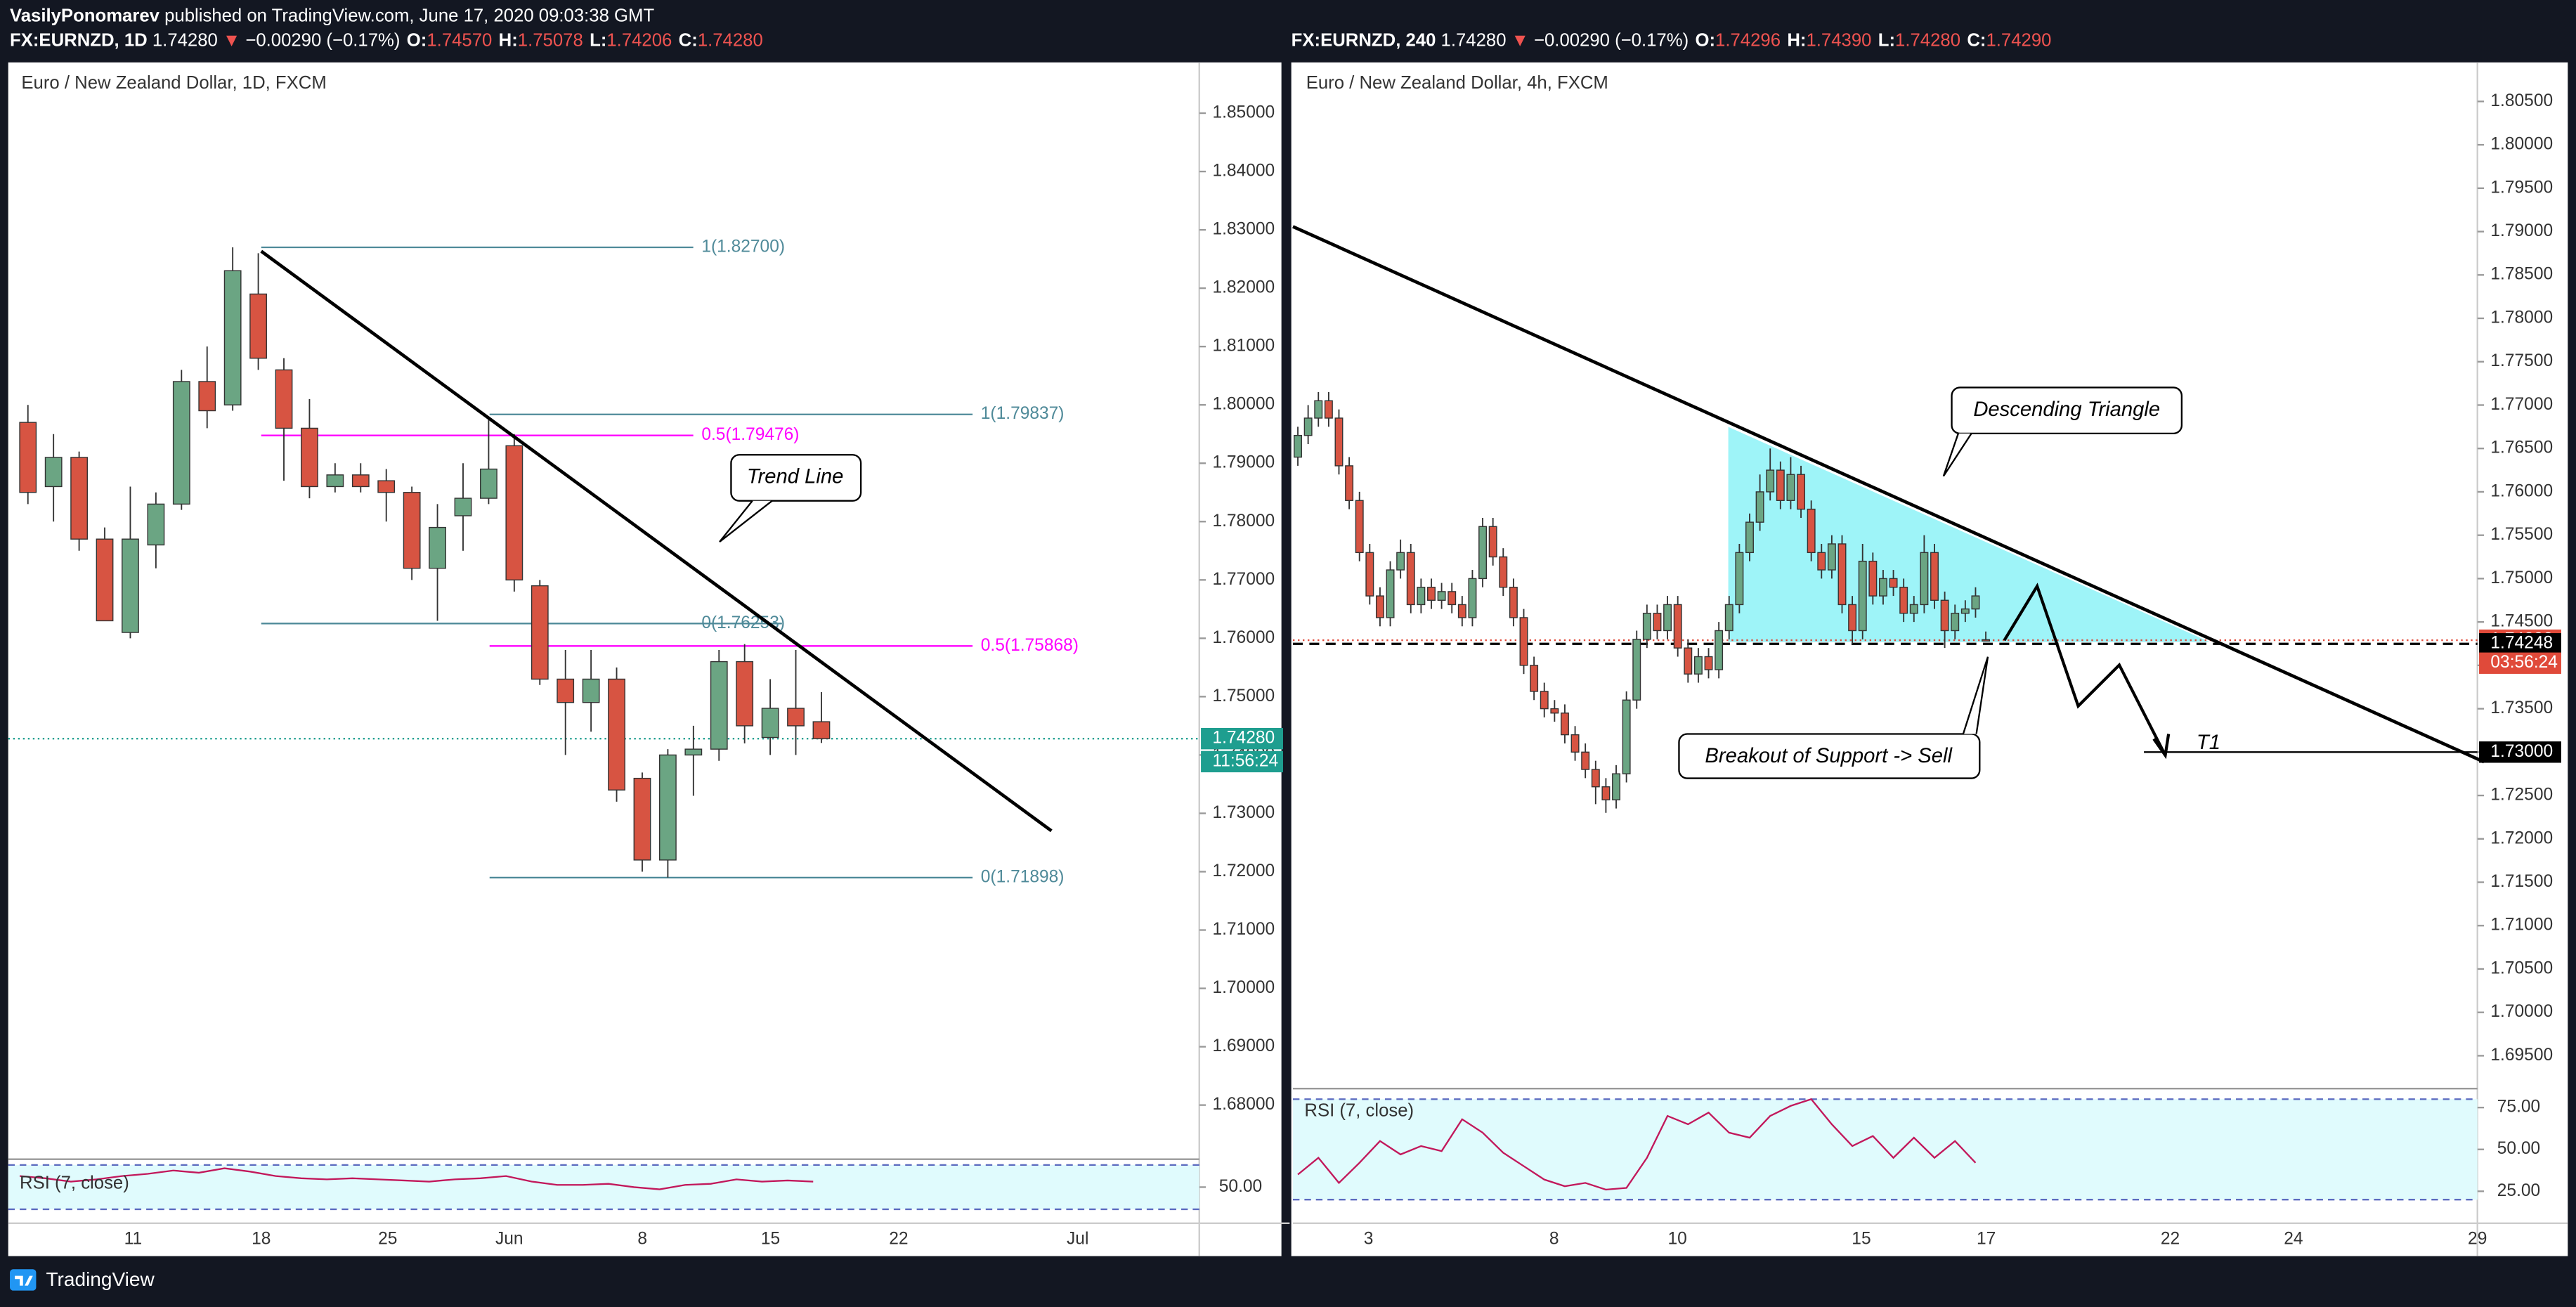 Image resolution: width=2576 pixels, height=1307 pixels. I want to click on y-tick-label: 1.78000, so click(2521, 317).